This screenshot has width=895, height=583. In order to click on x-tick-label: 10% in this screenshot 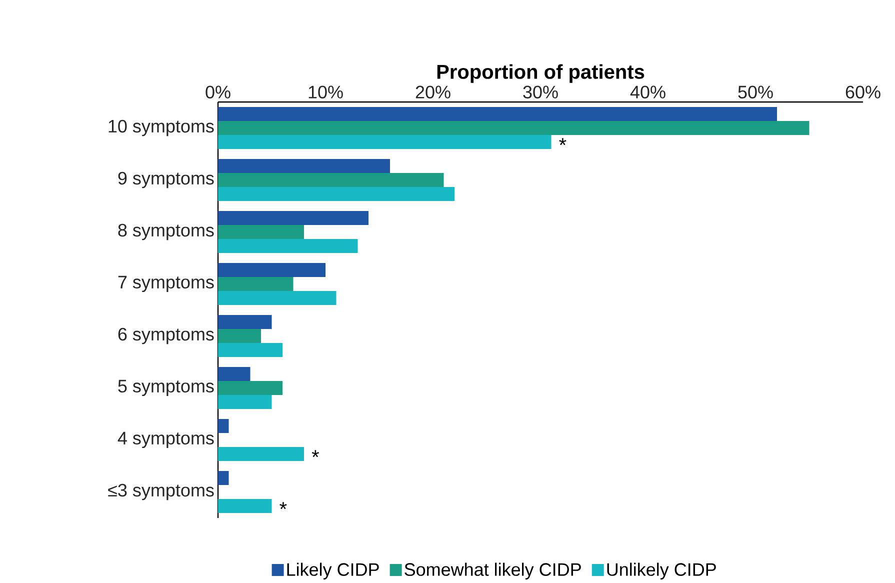, I will do `click(325, 92)`.